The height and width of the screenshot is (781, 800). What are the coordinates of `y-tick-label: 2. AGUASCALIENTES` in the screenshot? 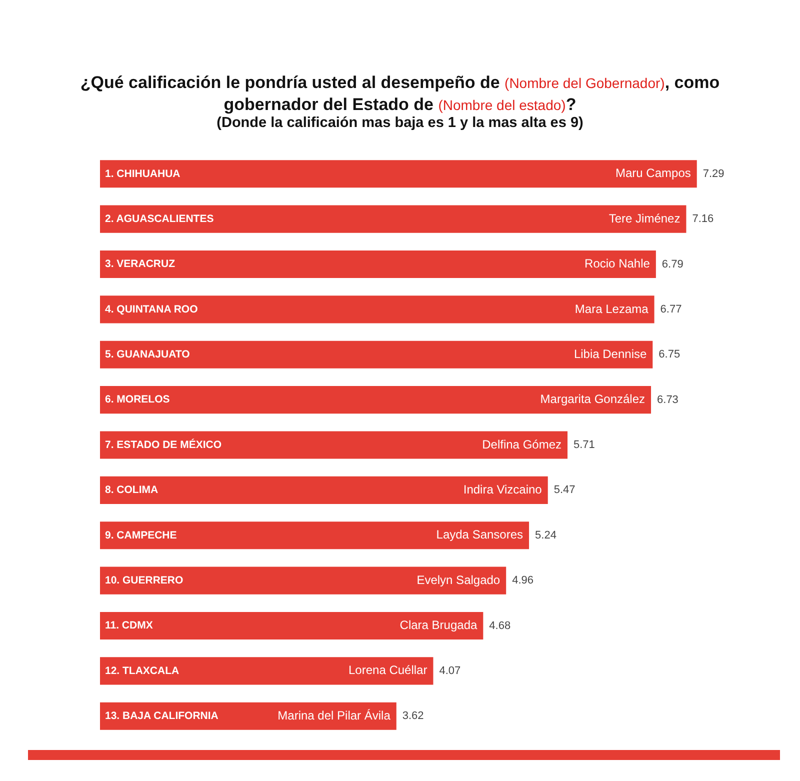 It's located at (159, 218).